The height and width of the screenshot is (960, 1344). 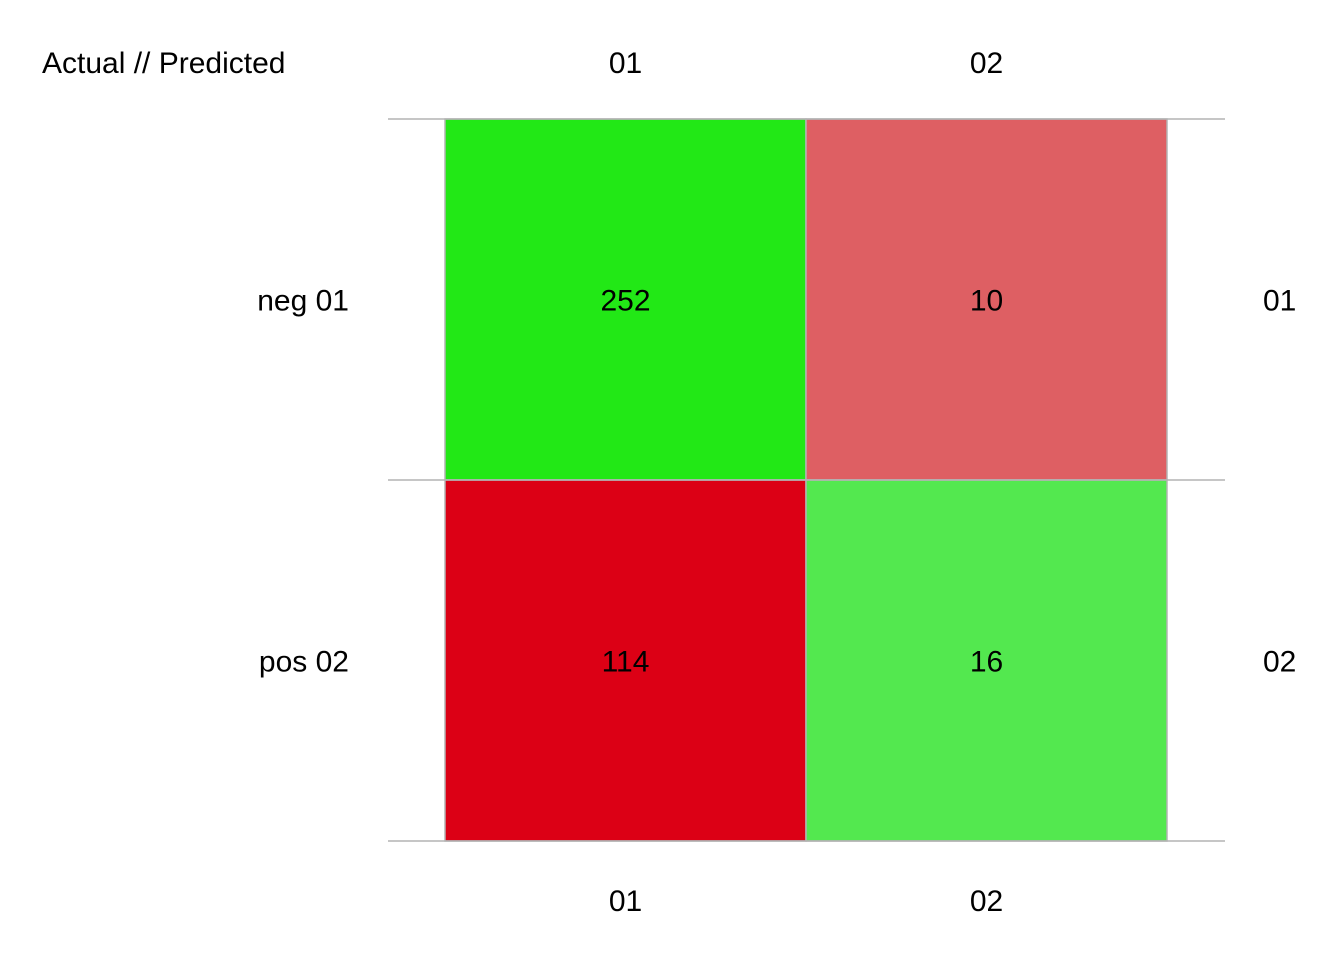 What do you see at coordinates (625, 63) in the screenshot?
I see `column-header-top-1: 01` at bounding box center [625, 63].